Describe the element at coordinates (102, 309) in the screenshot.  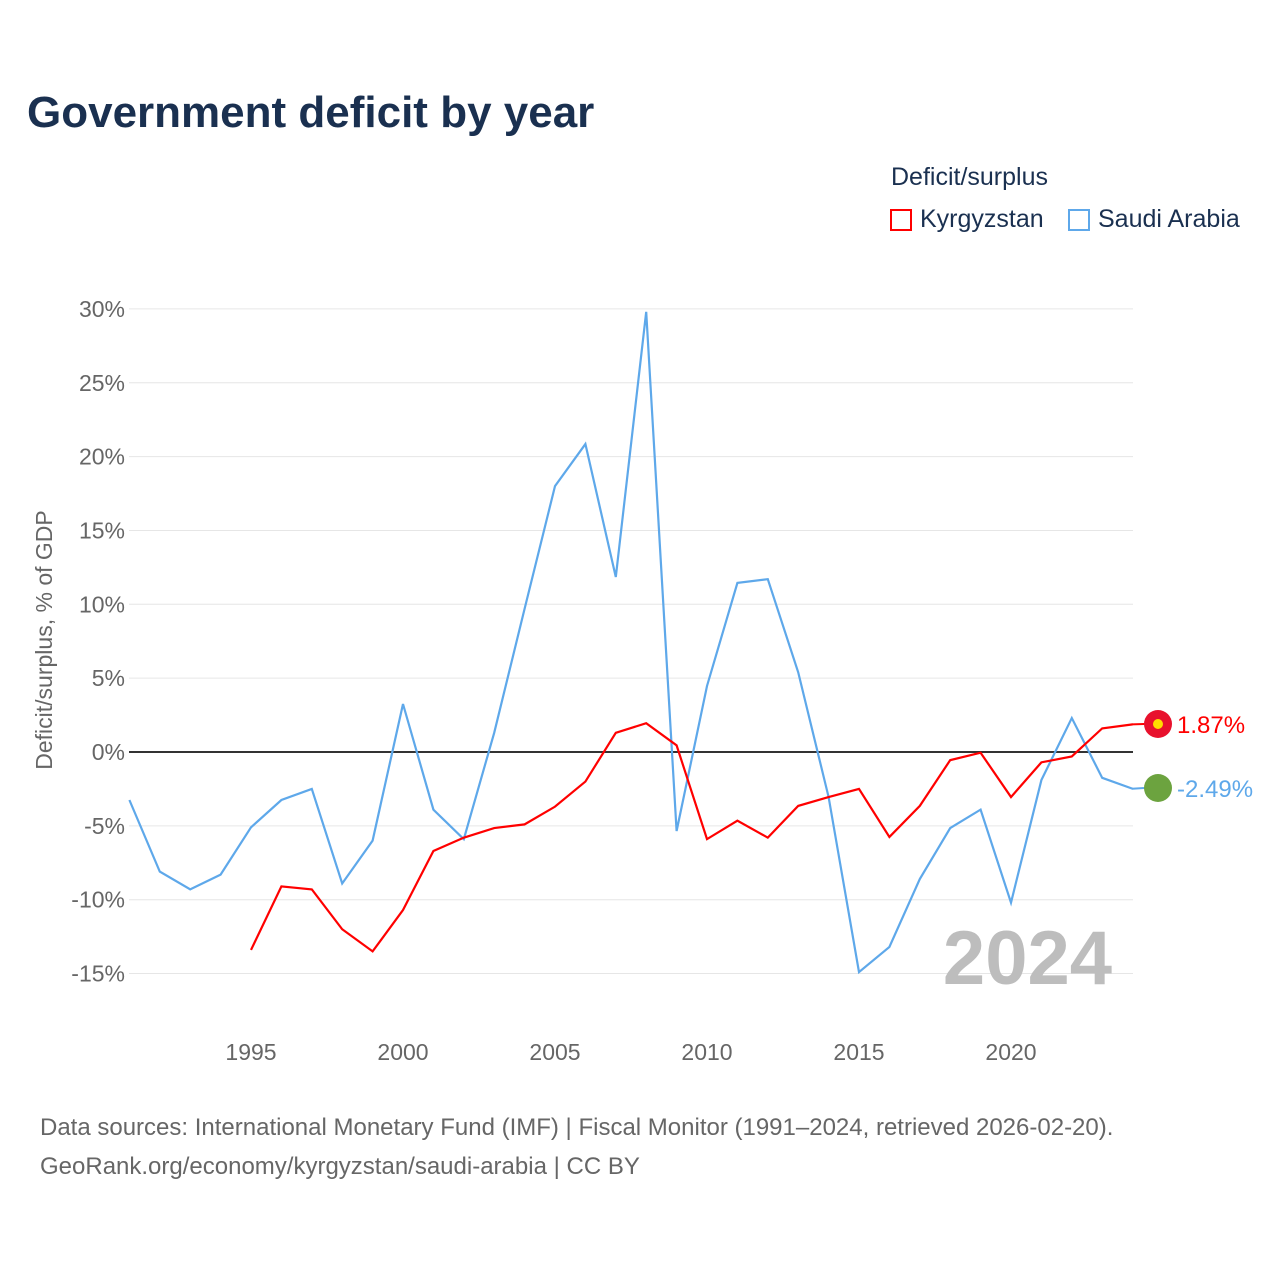
I see `y-tick-label: 30%` at that location.